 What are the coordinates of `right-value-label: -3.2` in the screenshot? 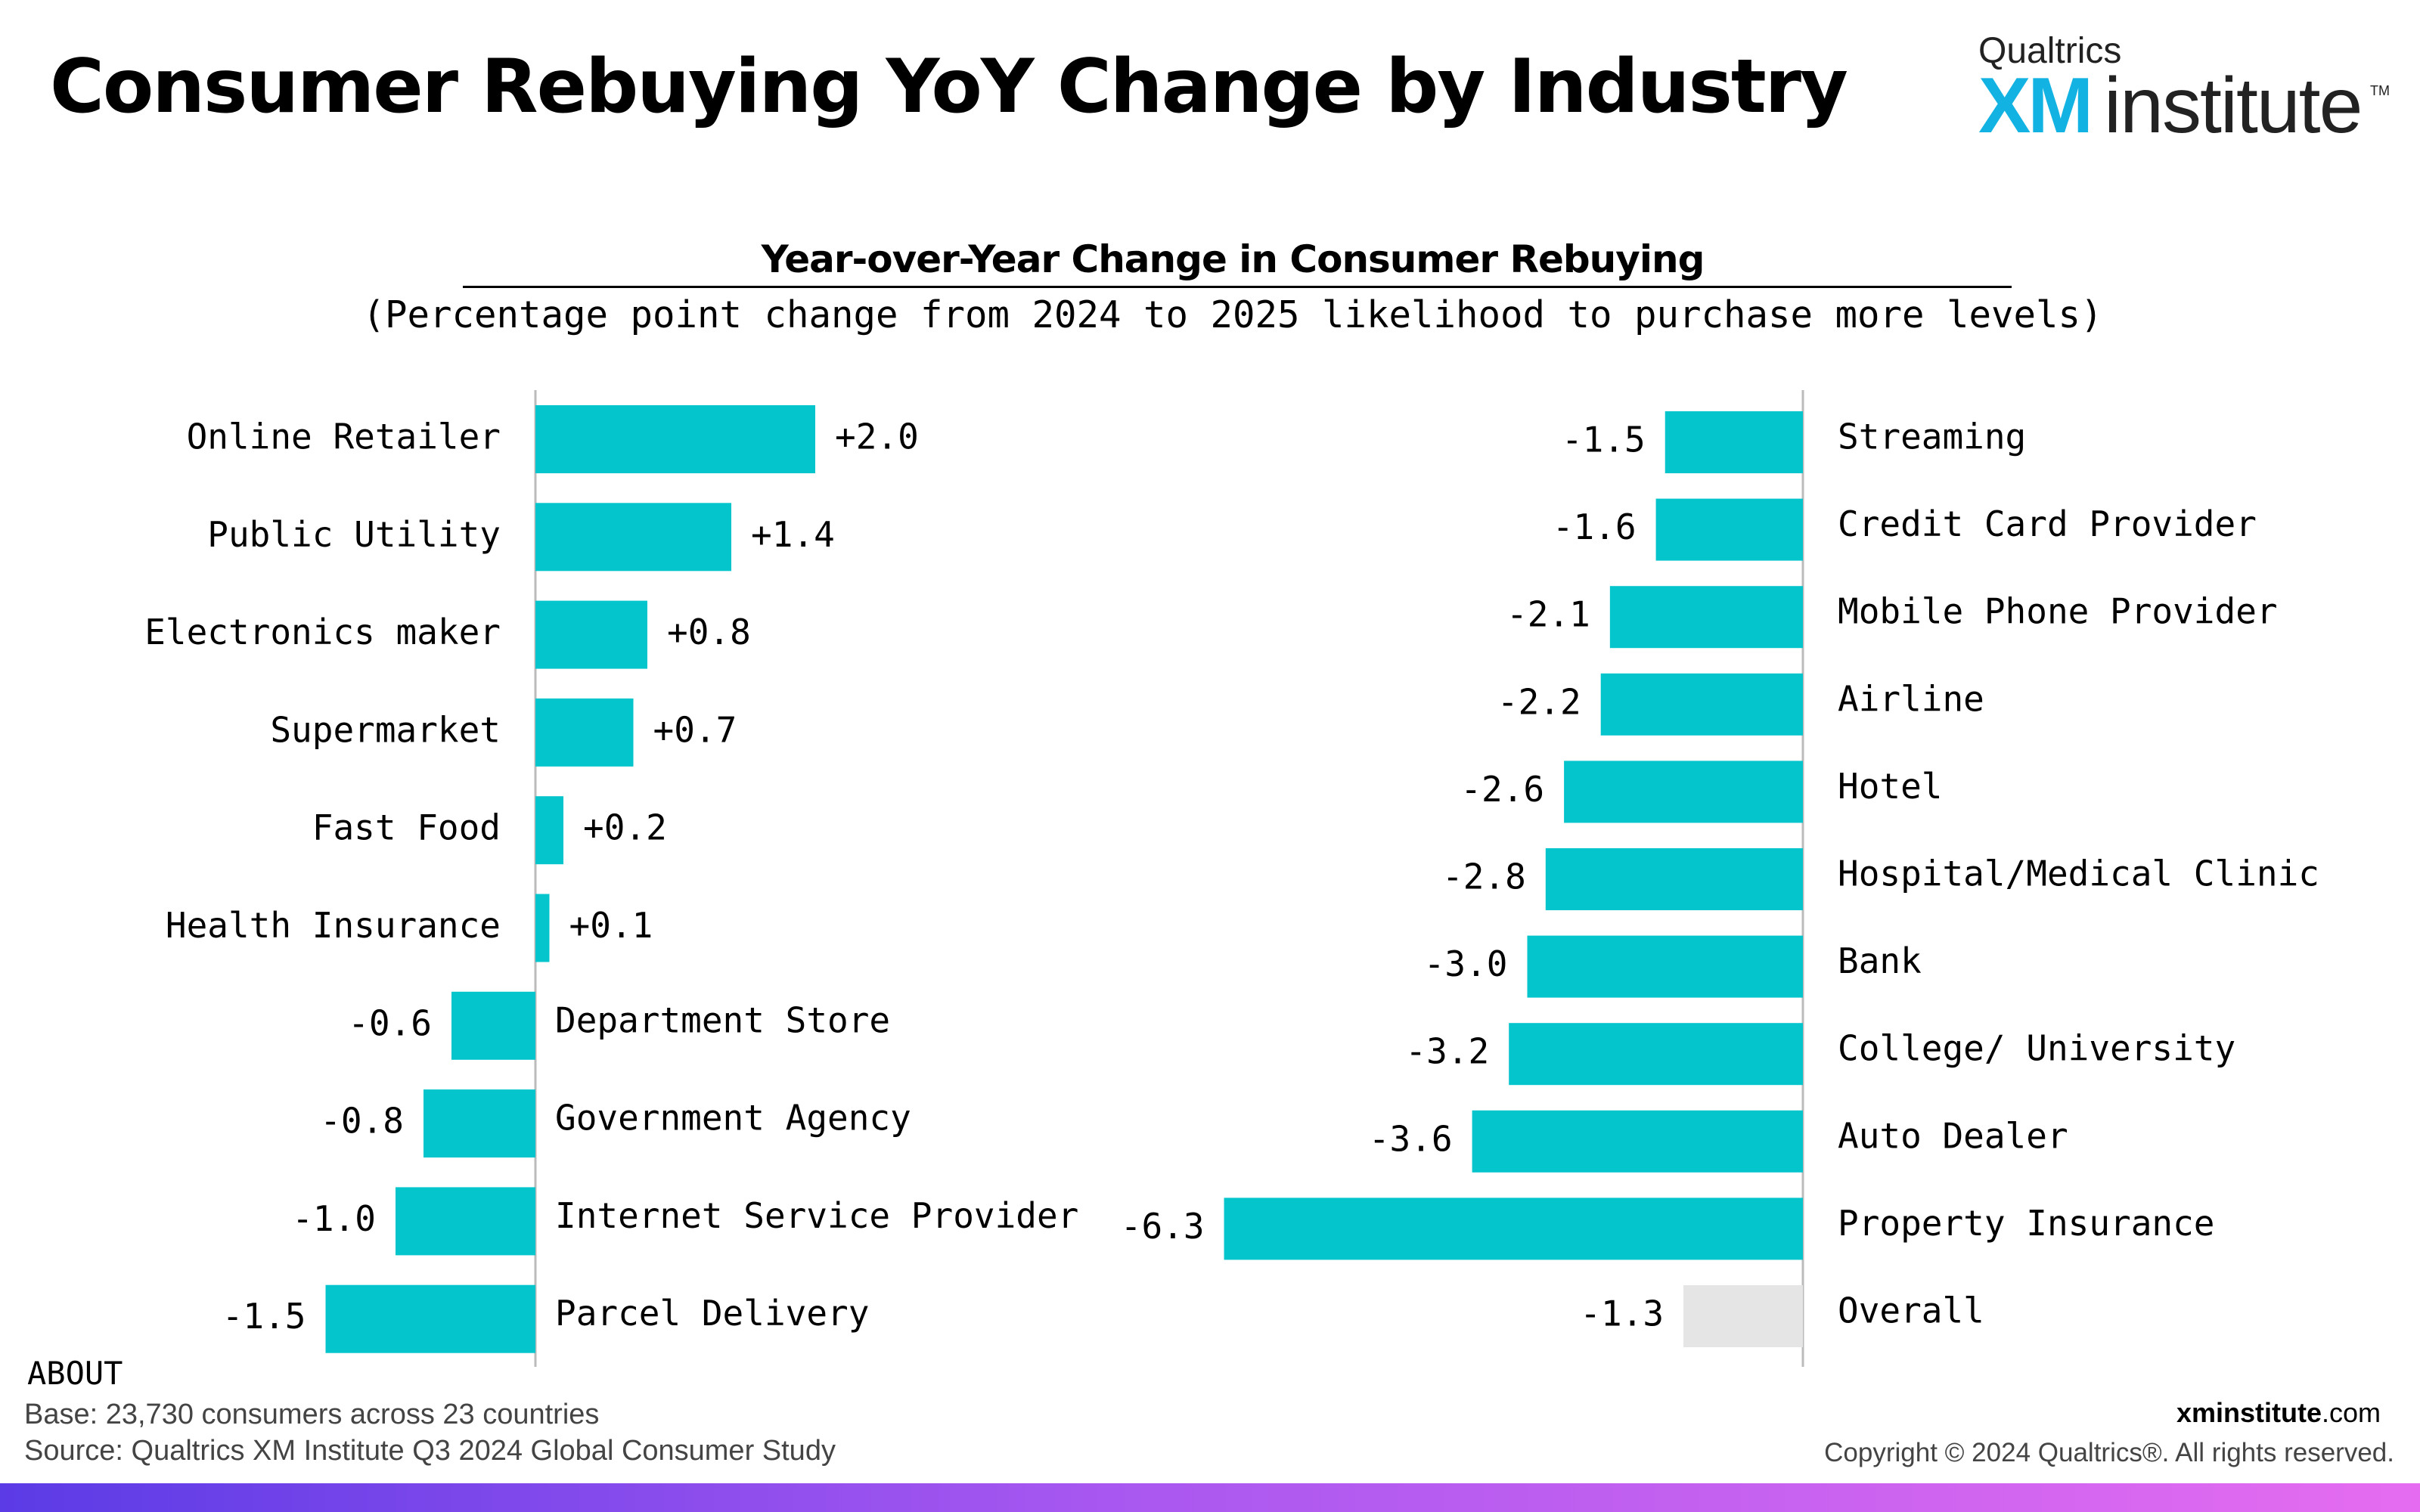 It's located at (1447, 1051).